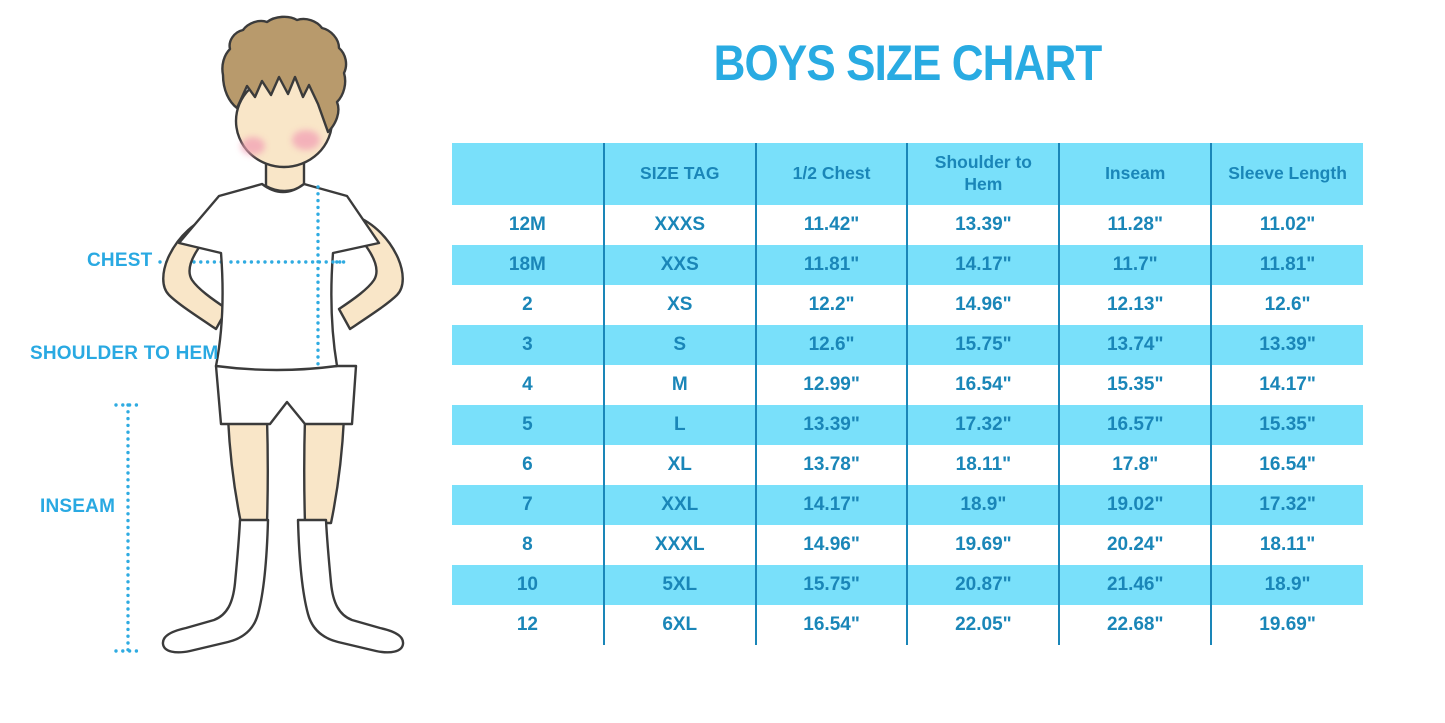 This screenshot has height=723, width=1445. I want to click on boy-right-cheek, so click(306, 140).